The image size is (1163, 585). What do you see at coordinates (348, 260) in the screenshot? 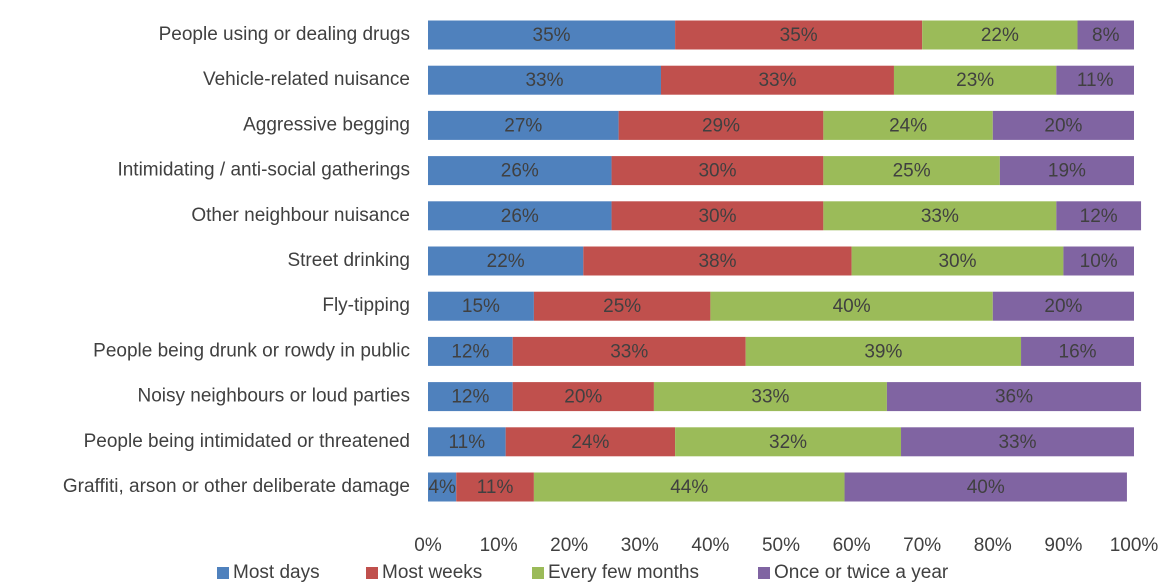
I see `category-label: Street drinking` at bounding box center [348, 260].